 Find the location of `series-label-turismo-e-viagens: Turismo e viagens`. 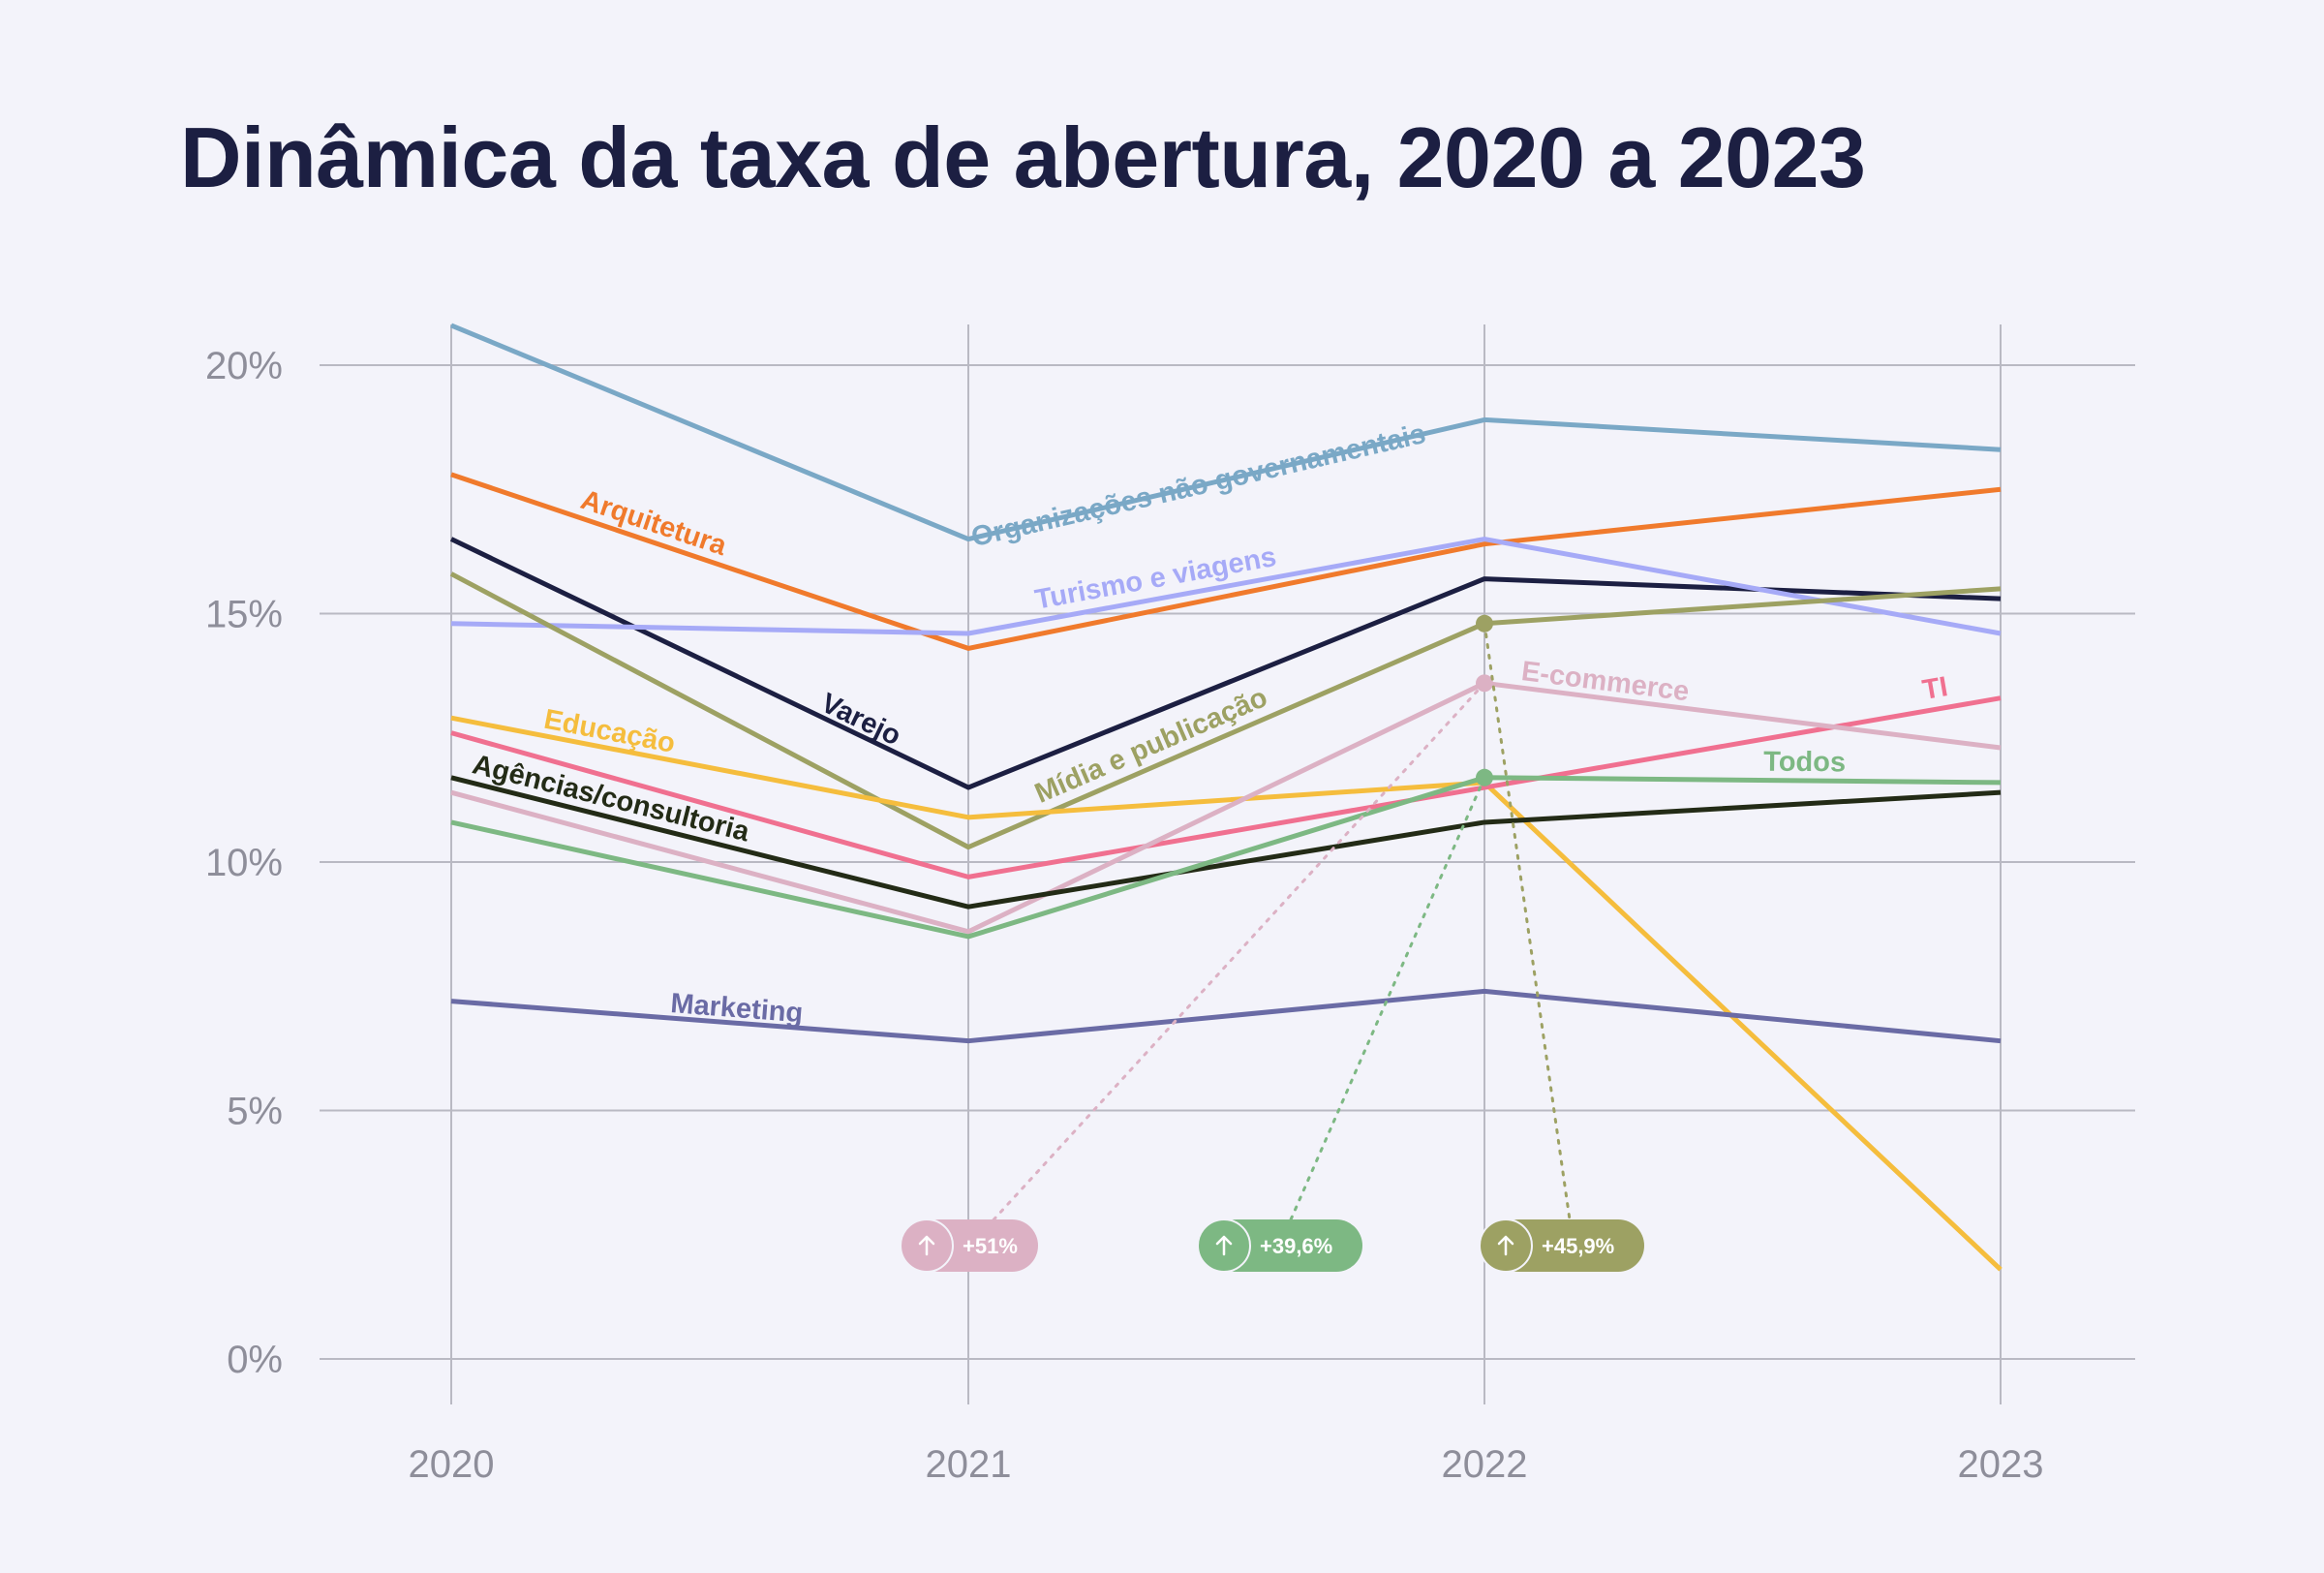

series-label-turismo-e-viagens: Turismo e viagens is located at coordinates (1155, 578).